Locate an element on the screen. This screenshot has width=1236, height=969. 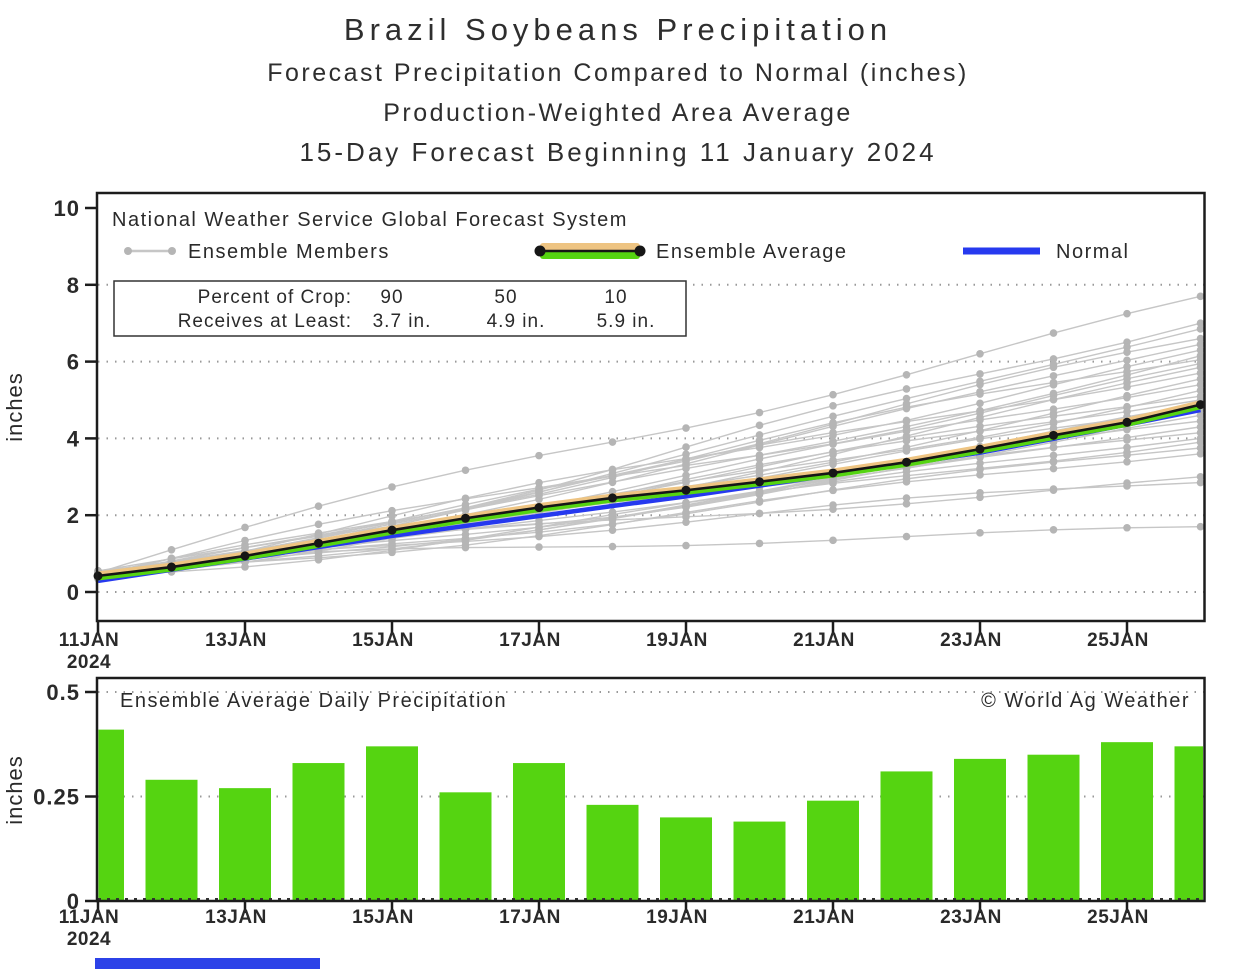
bottom-ytick-label: 0.5 is located at coordinates (63, 692).